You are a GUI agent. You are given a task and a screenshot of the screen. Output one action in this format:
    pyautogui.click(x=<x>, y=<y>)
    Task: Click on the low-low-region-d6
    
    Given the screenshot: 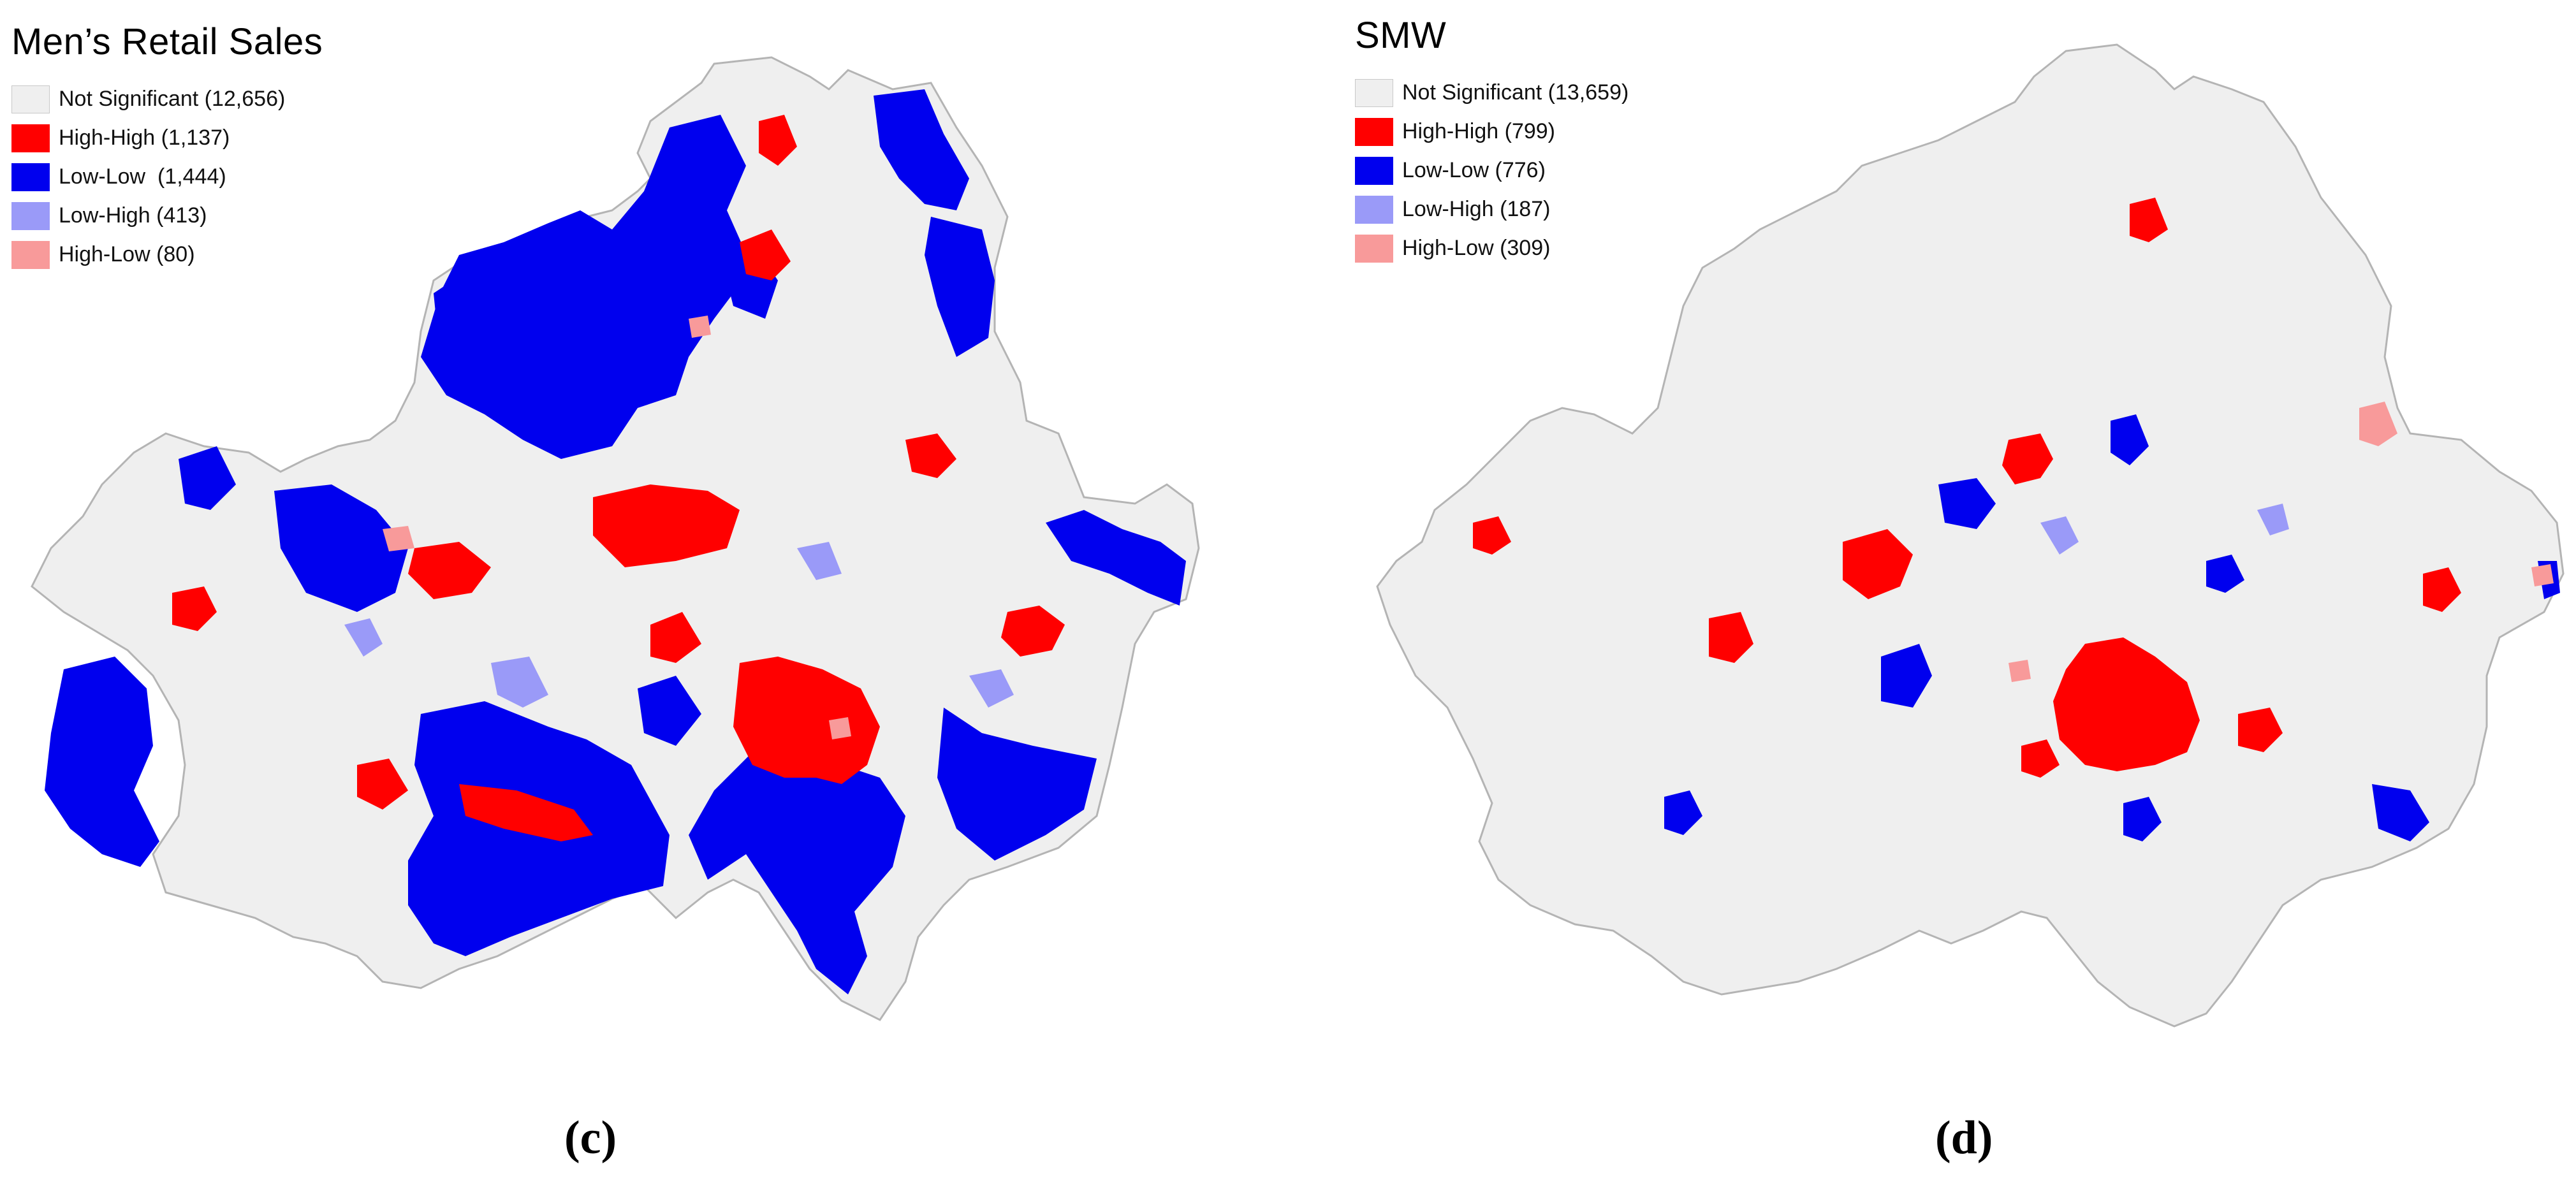 What is the action you would take?
    pyautogui.click(x=1683, y=812)
    